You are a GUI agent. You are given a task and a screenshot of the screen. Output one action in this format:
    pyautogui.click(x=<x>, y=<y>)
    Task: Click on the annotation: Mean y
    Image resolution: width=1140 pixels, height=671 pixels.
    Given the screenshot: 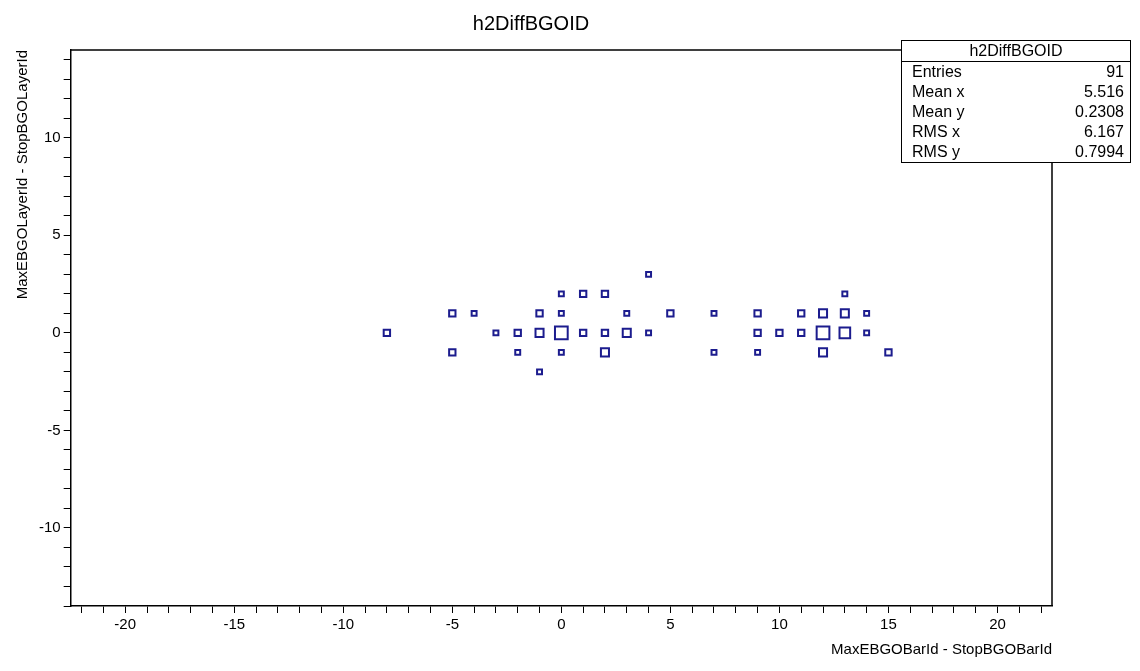 What is the action you would take?
    pyautogui.click(x=938, y=112)
    